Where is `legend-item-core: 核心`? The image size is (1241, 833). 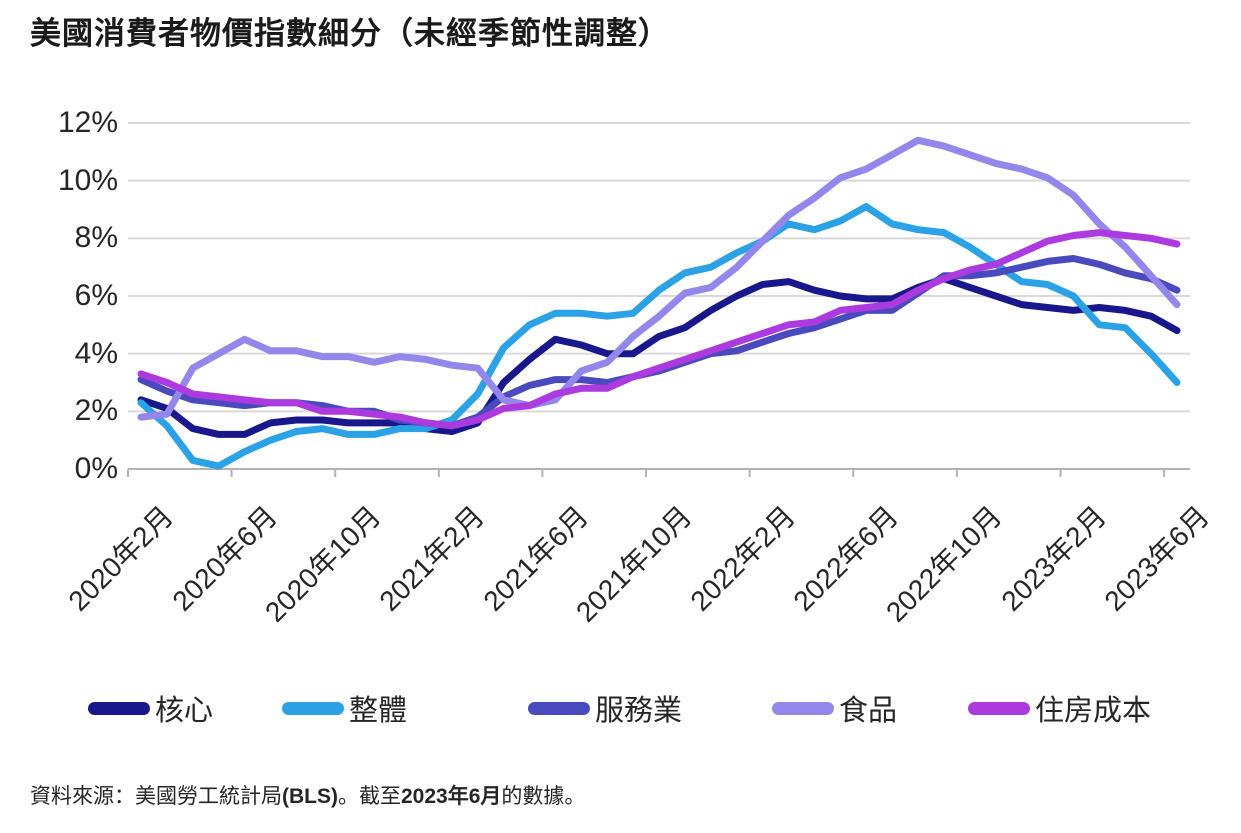 legend-item-core: 核心 is located at coordinates (150, 708).